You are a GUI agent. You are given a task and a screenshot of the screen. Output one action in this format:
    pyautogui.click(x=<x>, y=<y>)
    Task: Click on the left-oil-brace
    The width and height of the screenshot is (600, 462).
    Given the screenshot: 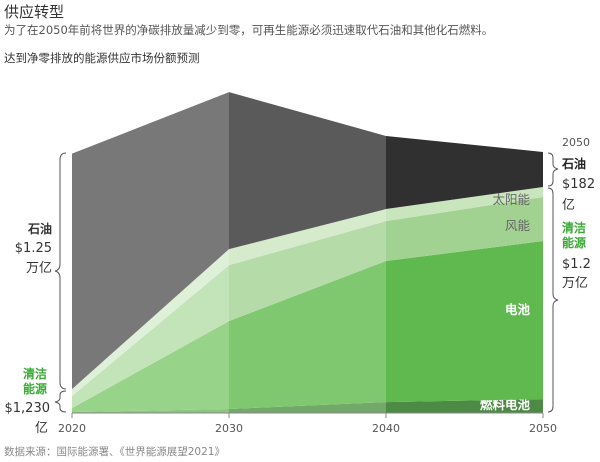 What is the action you would take?
    pyautogui.click(x=60, y=271)
    